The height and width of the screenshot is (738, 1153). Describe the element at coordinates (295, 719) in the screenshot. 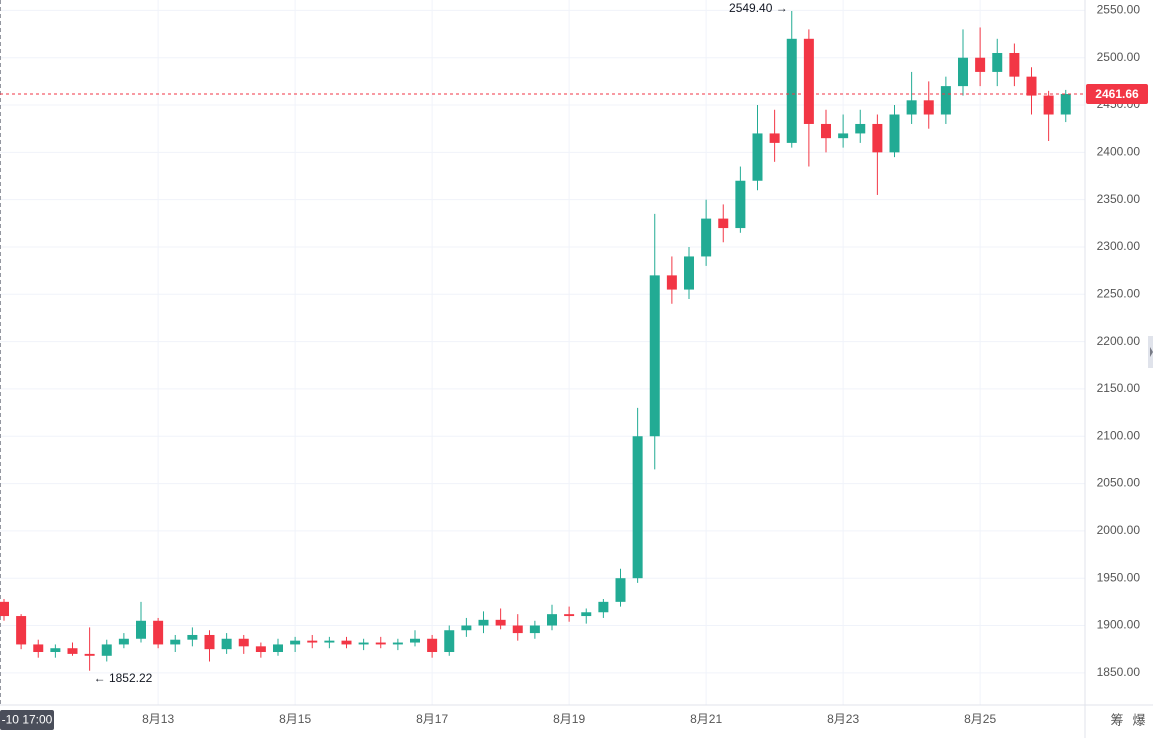

I see `x-tick-label: 8月15` at that location.